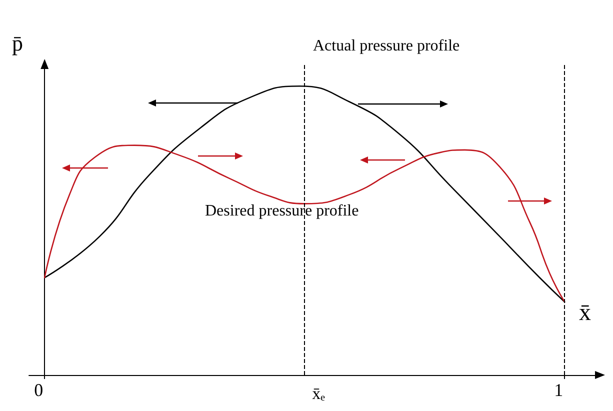 This screenshot has width=613, height=411. I want to click on ref-line-label: x̄ₑ, so click(319, 393).